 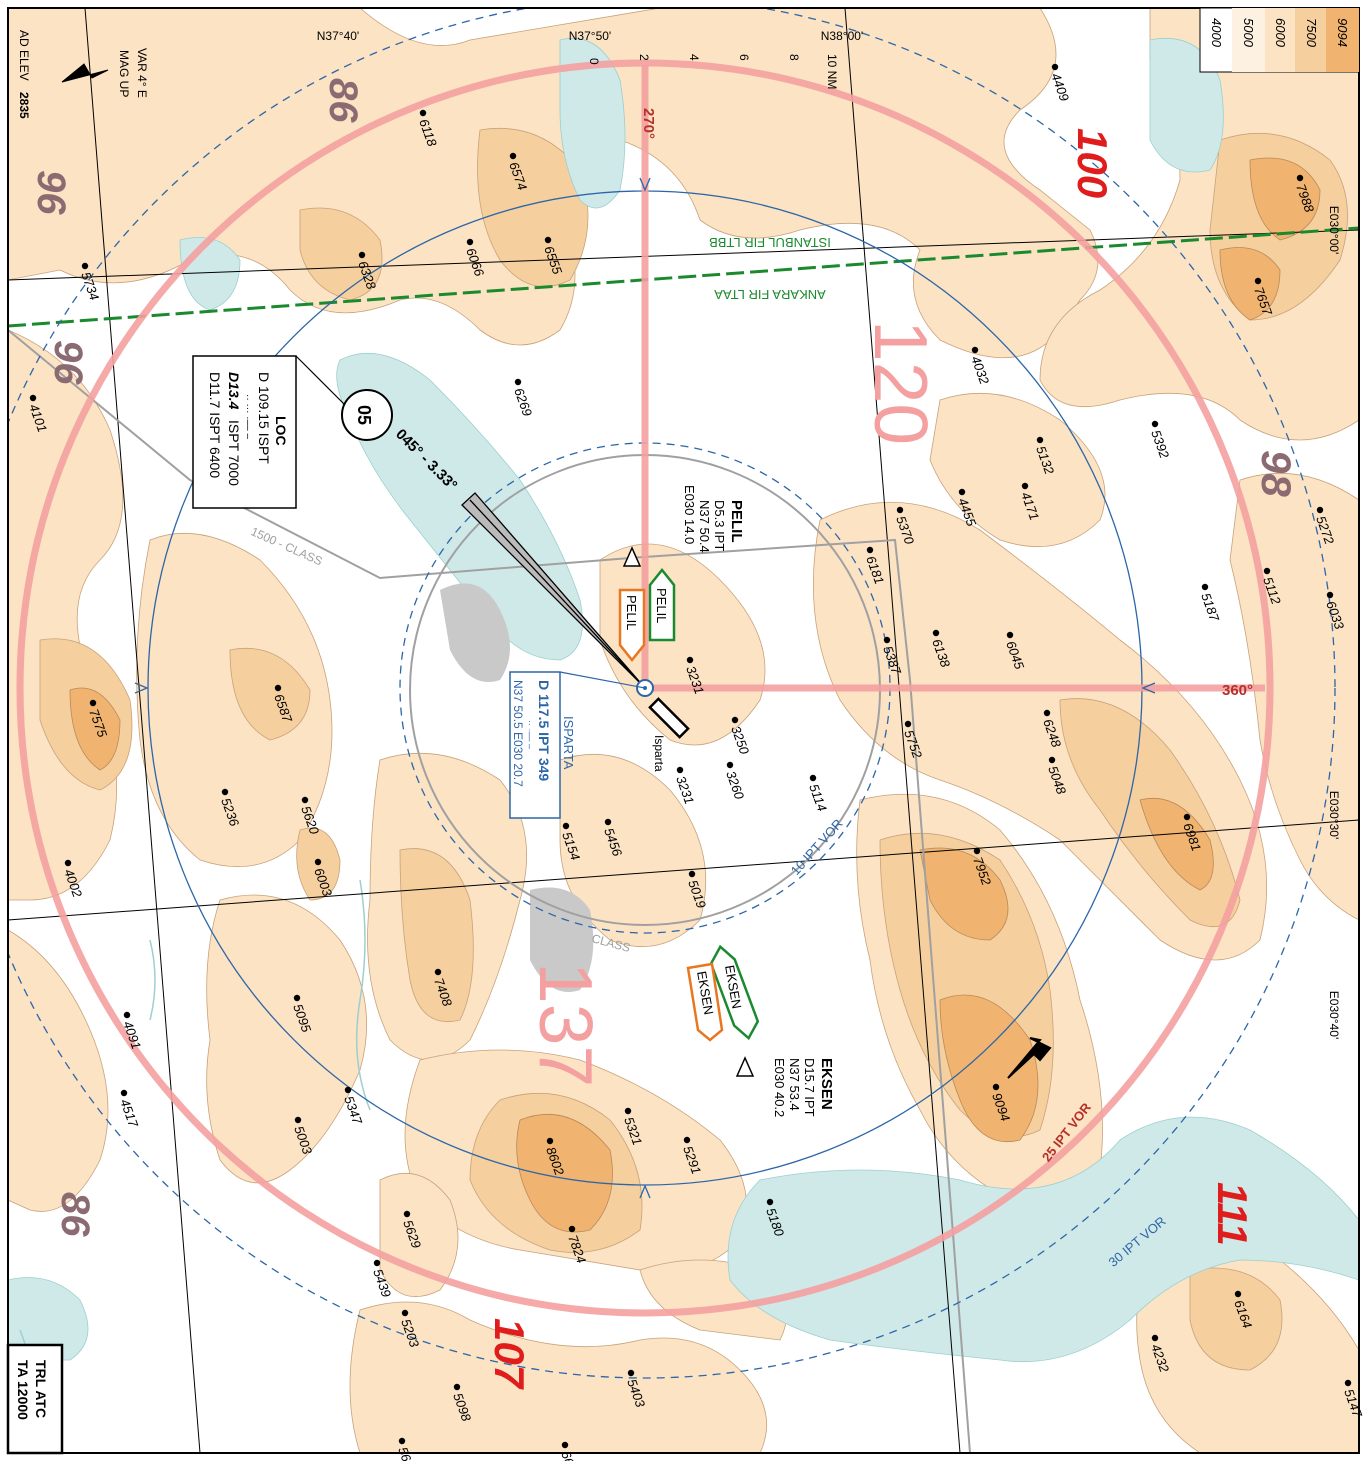 What do you see at coordinates (566, 1024) in the screenshot?
I see `msa-137: 137` at bounding box center [566, 1024].